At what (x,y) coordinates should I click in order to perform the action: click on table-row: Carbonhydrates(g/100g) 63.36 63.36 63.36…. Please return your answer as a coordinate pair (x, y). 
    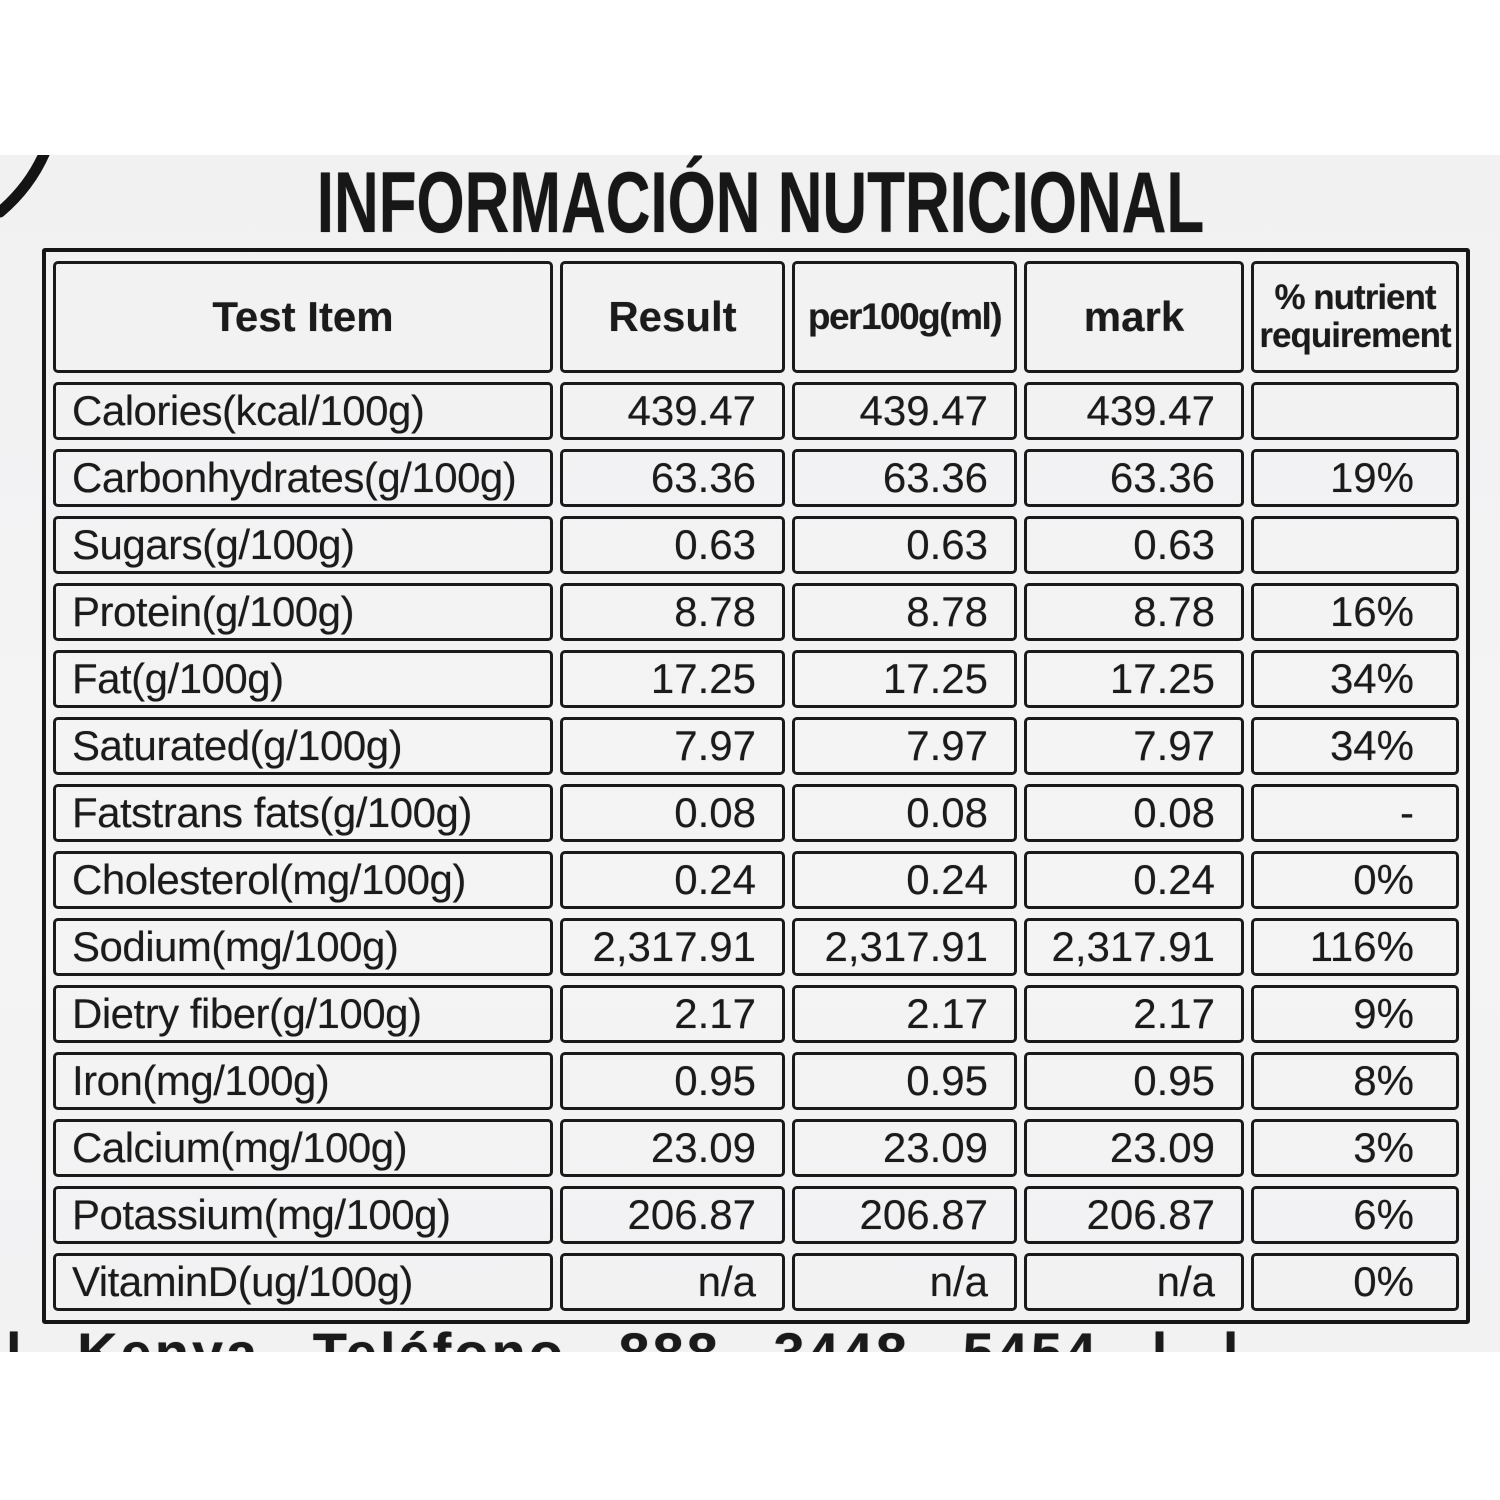
    Looking at the image, I should click on (756, 478).